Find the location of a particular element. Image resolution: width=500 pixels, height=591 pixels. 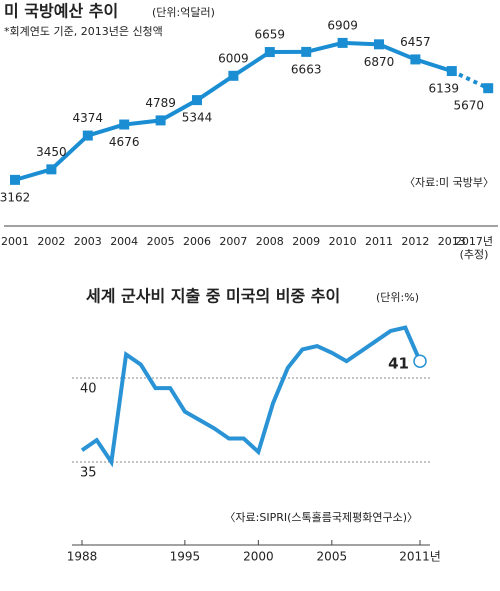

value-label: 6909 is located at coordinates (342, 25).